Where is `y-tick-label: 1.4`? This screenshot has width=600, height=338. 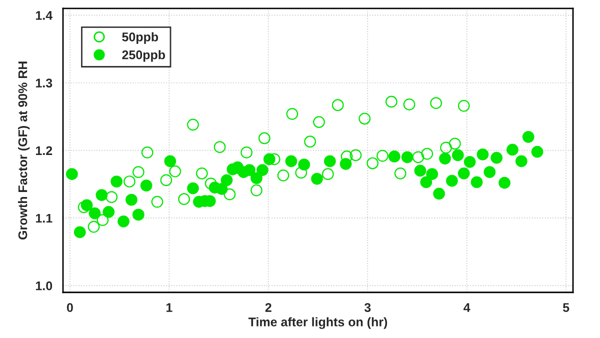 y-tick-label: 1.4 is located at coordinates (44, 15).